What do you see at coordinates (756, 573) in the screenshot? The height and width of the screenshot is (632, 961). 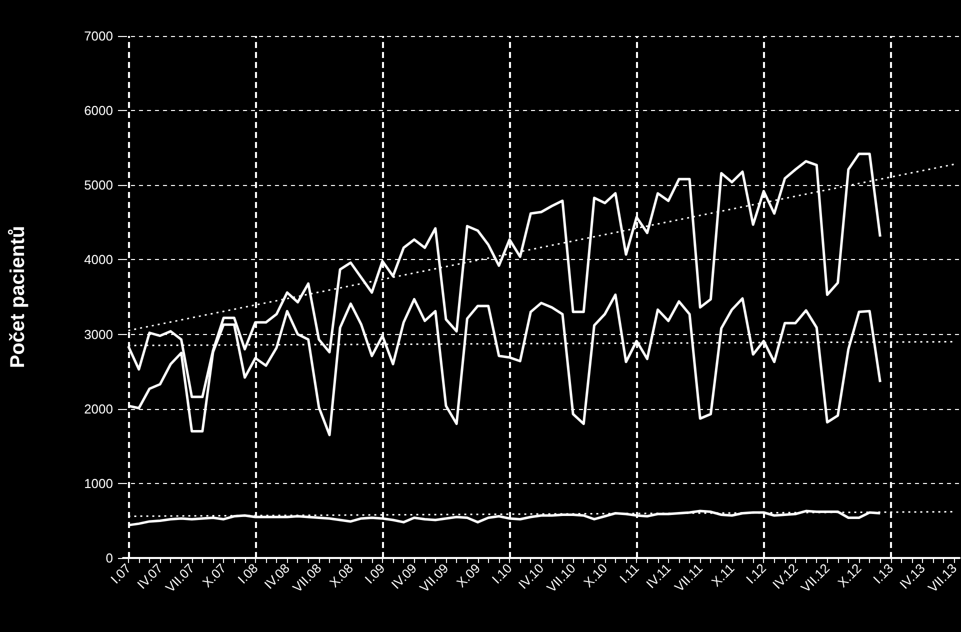 I see `x-tick-label: I.12` at bounding box center [756, 573].